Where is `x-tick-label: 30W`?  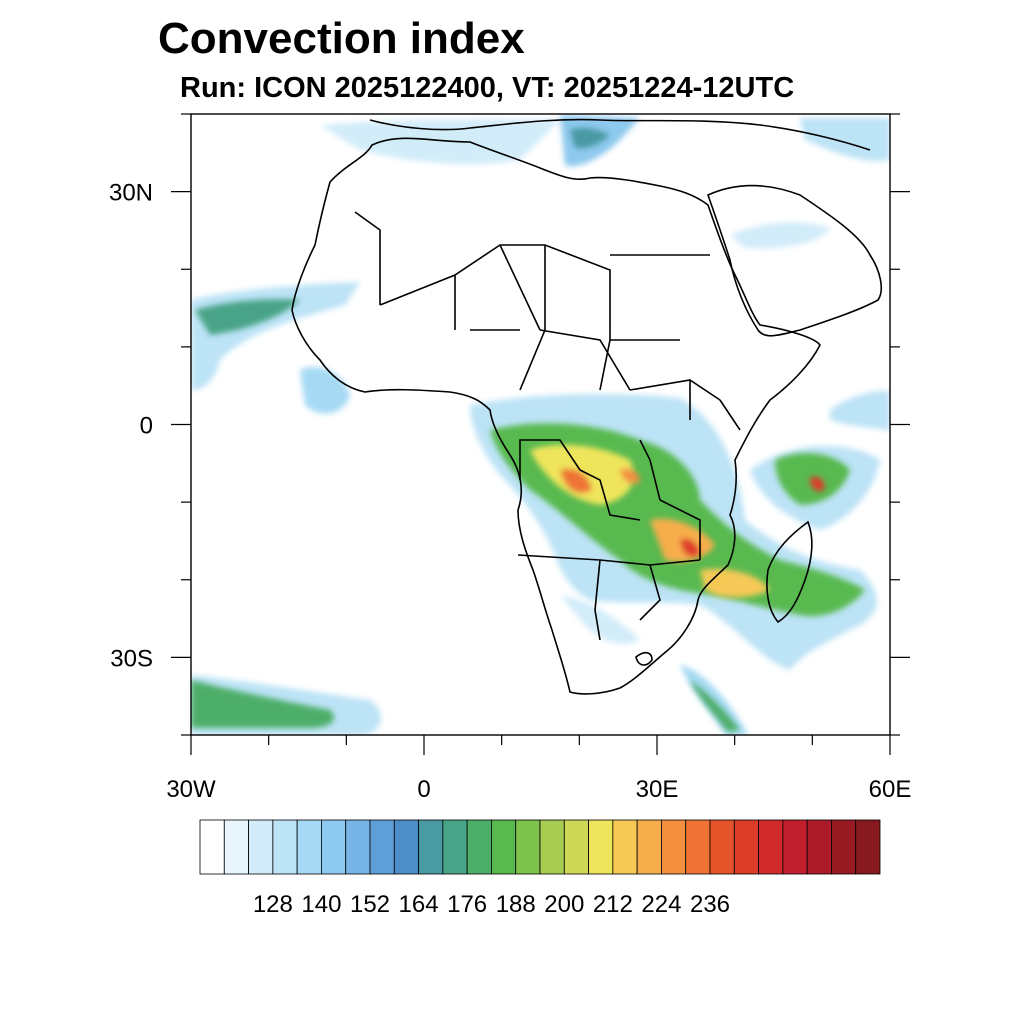 x-tick-label: 30W is located at coordinates (191, 789).